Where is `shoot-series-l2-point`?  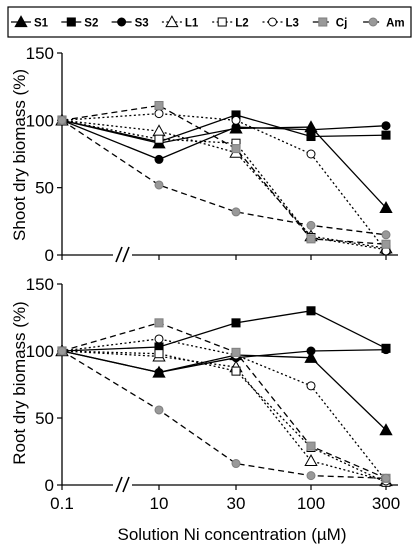
shoot-series-l2-point is located at coordinates (159, 139).